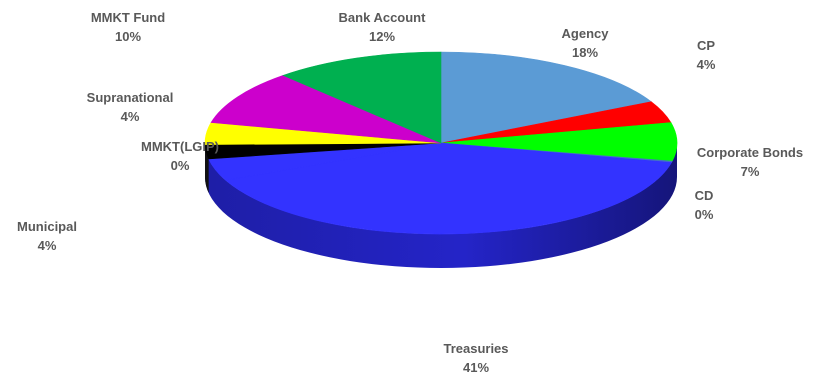 Image resolution: width=815 pixels, height=375 pixels. What do you see at coordinates (362, 97) in the screenshot?
I see `pie-slice-bank-account` at bounding box center [362, 97].